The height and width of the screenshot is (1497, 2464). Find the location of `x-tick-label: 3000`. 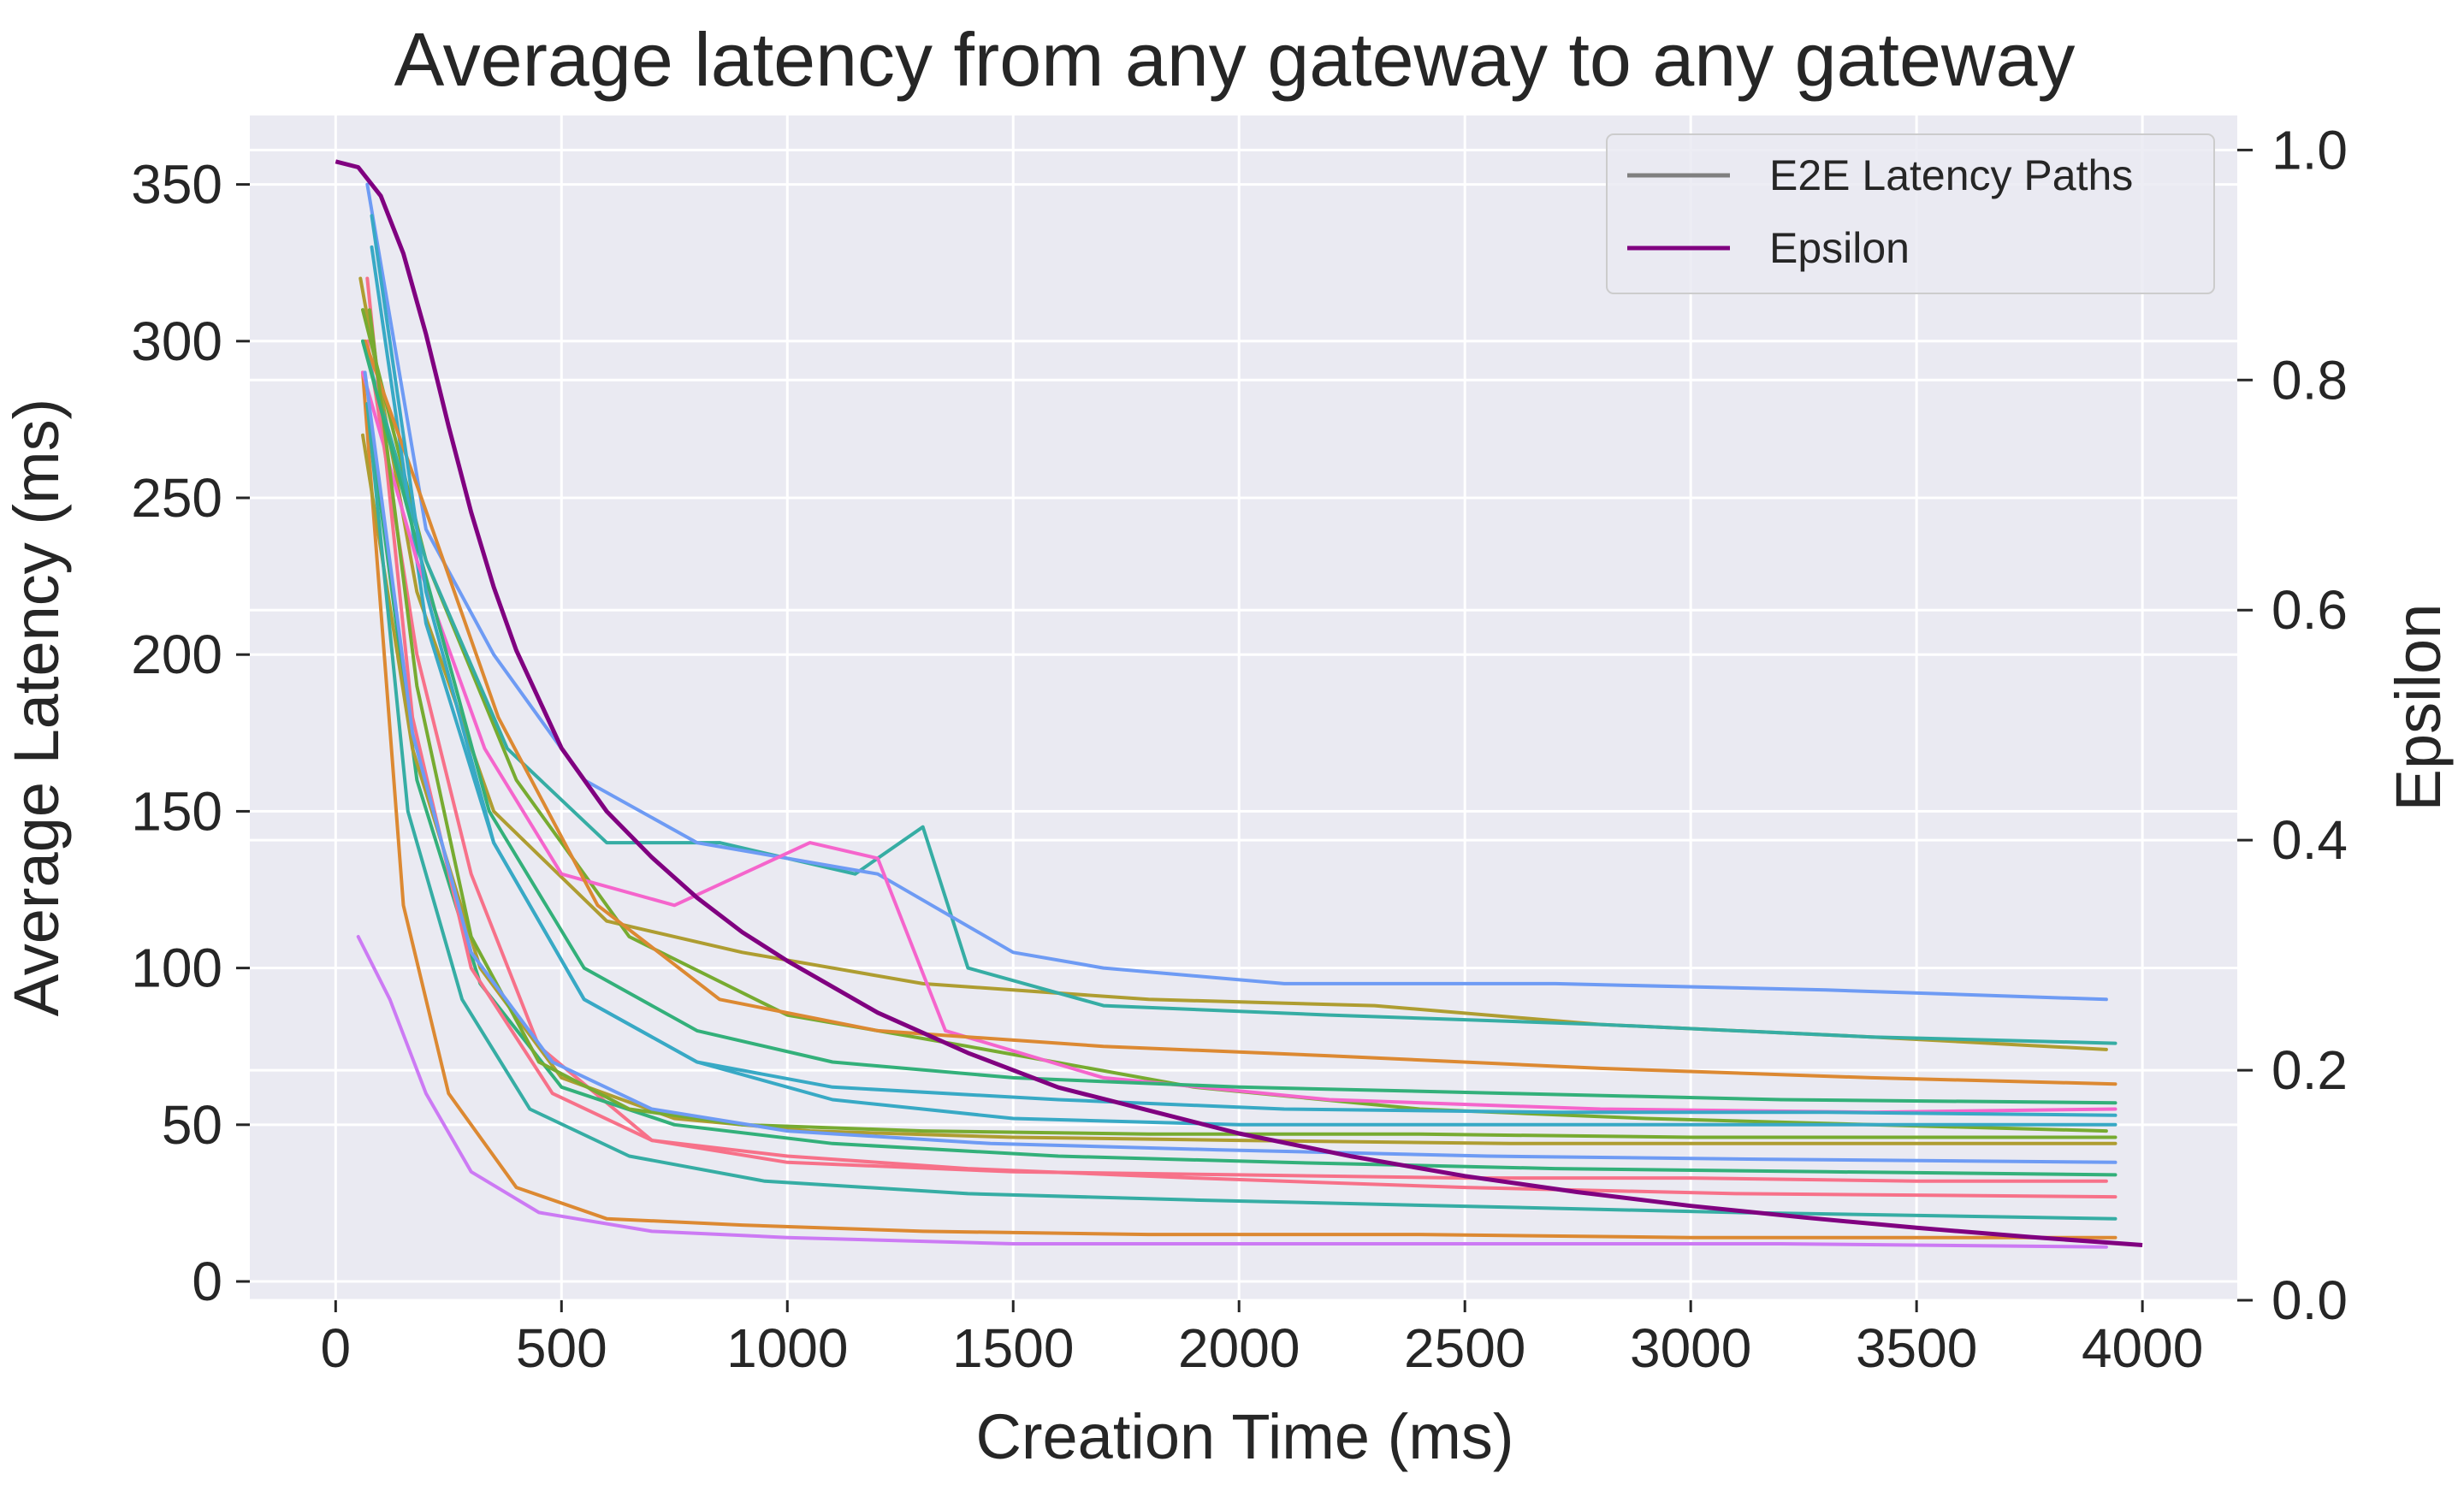

x-tick-label: 3000 is located at coordinates (1690, 1348).